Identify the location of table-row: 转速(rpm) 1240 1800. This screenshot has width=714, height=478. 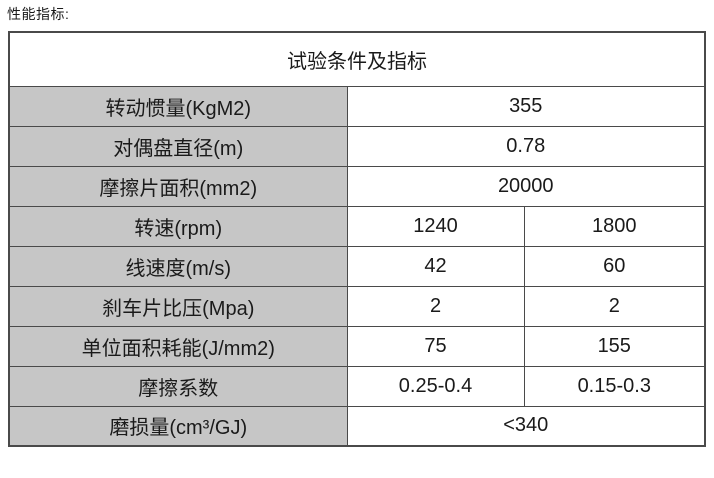
(357, 226).